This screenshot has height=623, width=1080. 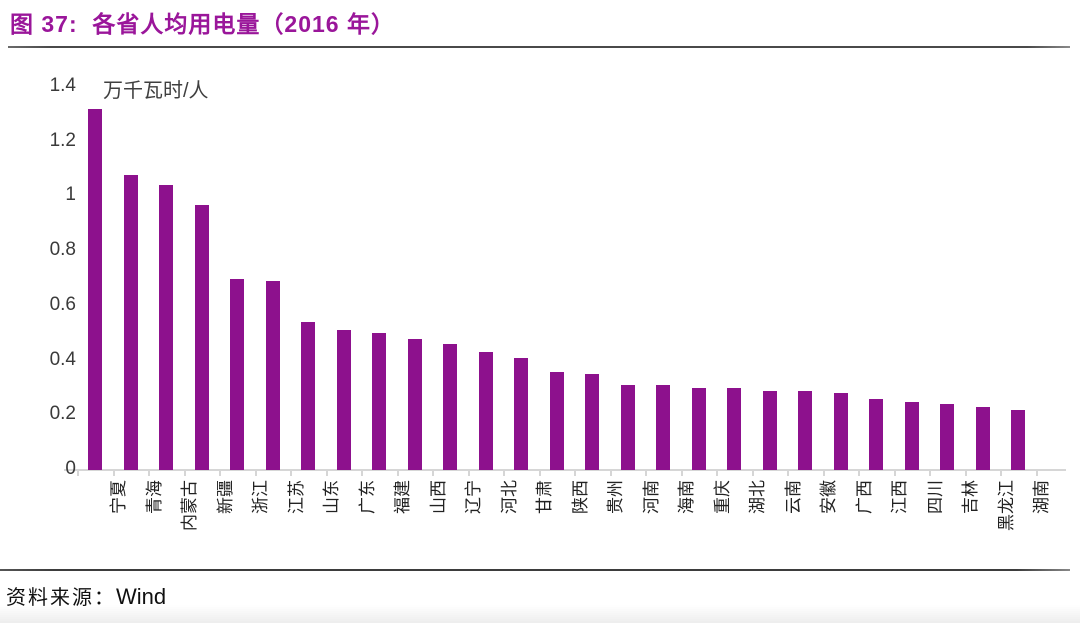 What do you see at coordinates (402, 497) in the screenshot?
I see `x-tick-label: 福建` at bounding box center [402, 497].